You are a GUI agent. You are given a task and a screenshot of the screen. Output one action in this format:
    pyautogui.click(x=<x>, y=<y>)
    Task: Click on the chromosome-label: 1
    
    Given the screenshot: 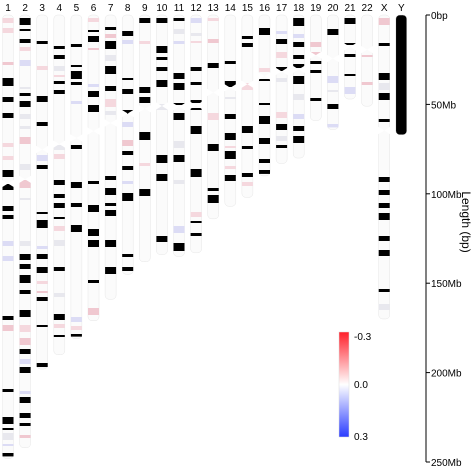 What is the action you would take?
    pyautogui.click(x=8, y=8)
    